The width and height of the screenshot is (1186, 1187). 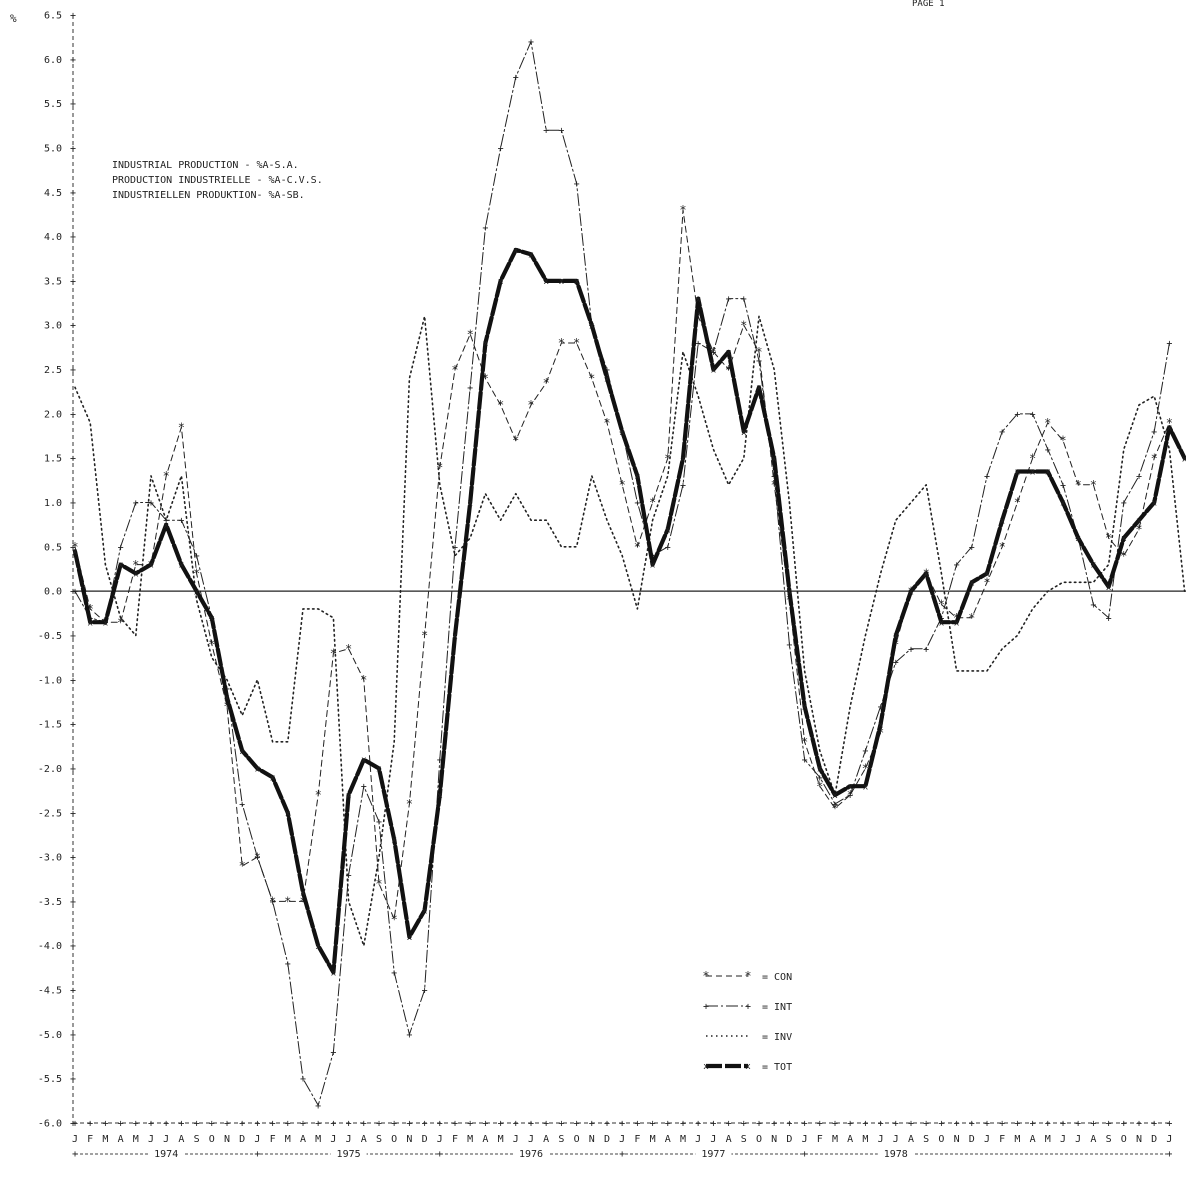 What do you see at coordinates (607, 1139) in the screenshot?
I see `x-month-label: D` at bounding box center [607, 1139].